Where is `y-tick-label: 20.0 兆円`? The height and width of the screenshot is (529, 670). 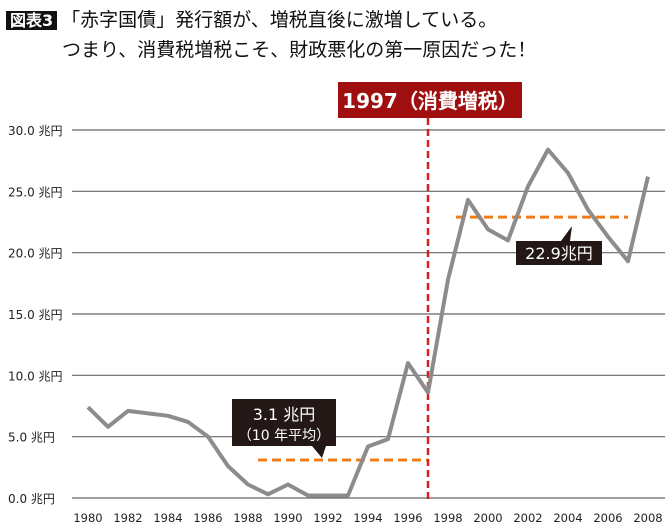 y-tick-label: 20.0 兆円 is located at coordinates (35, 254).